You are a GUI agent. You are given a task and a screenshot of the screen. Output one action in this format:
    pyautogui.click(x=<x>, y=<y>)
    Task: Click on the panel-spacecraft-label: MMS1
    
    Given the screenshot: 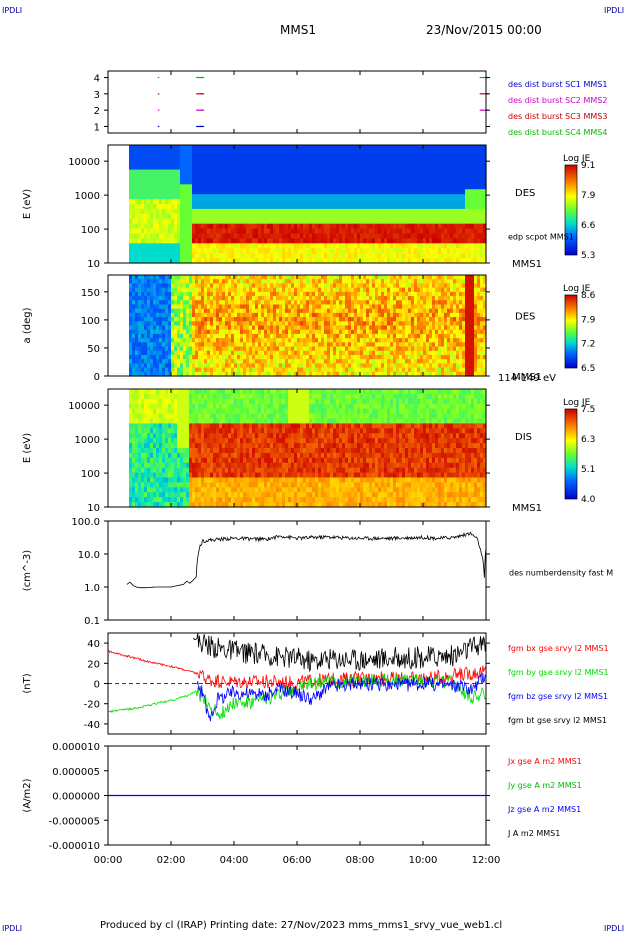 What is the action you would take?
    pyautogui.click(x=527, y=264)
    